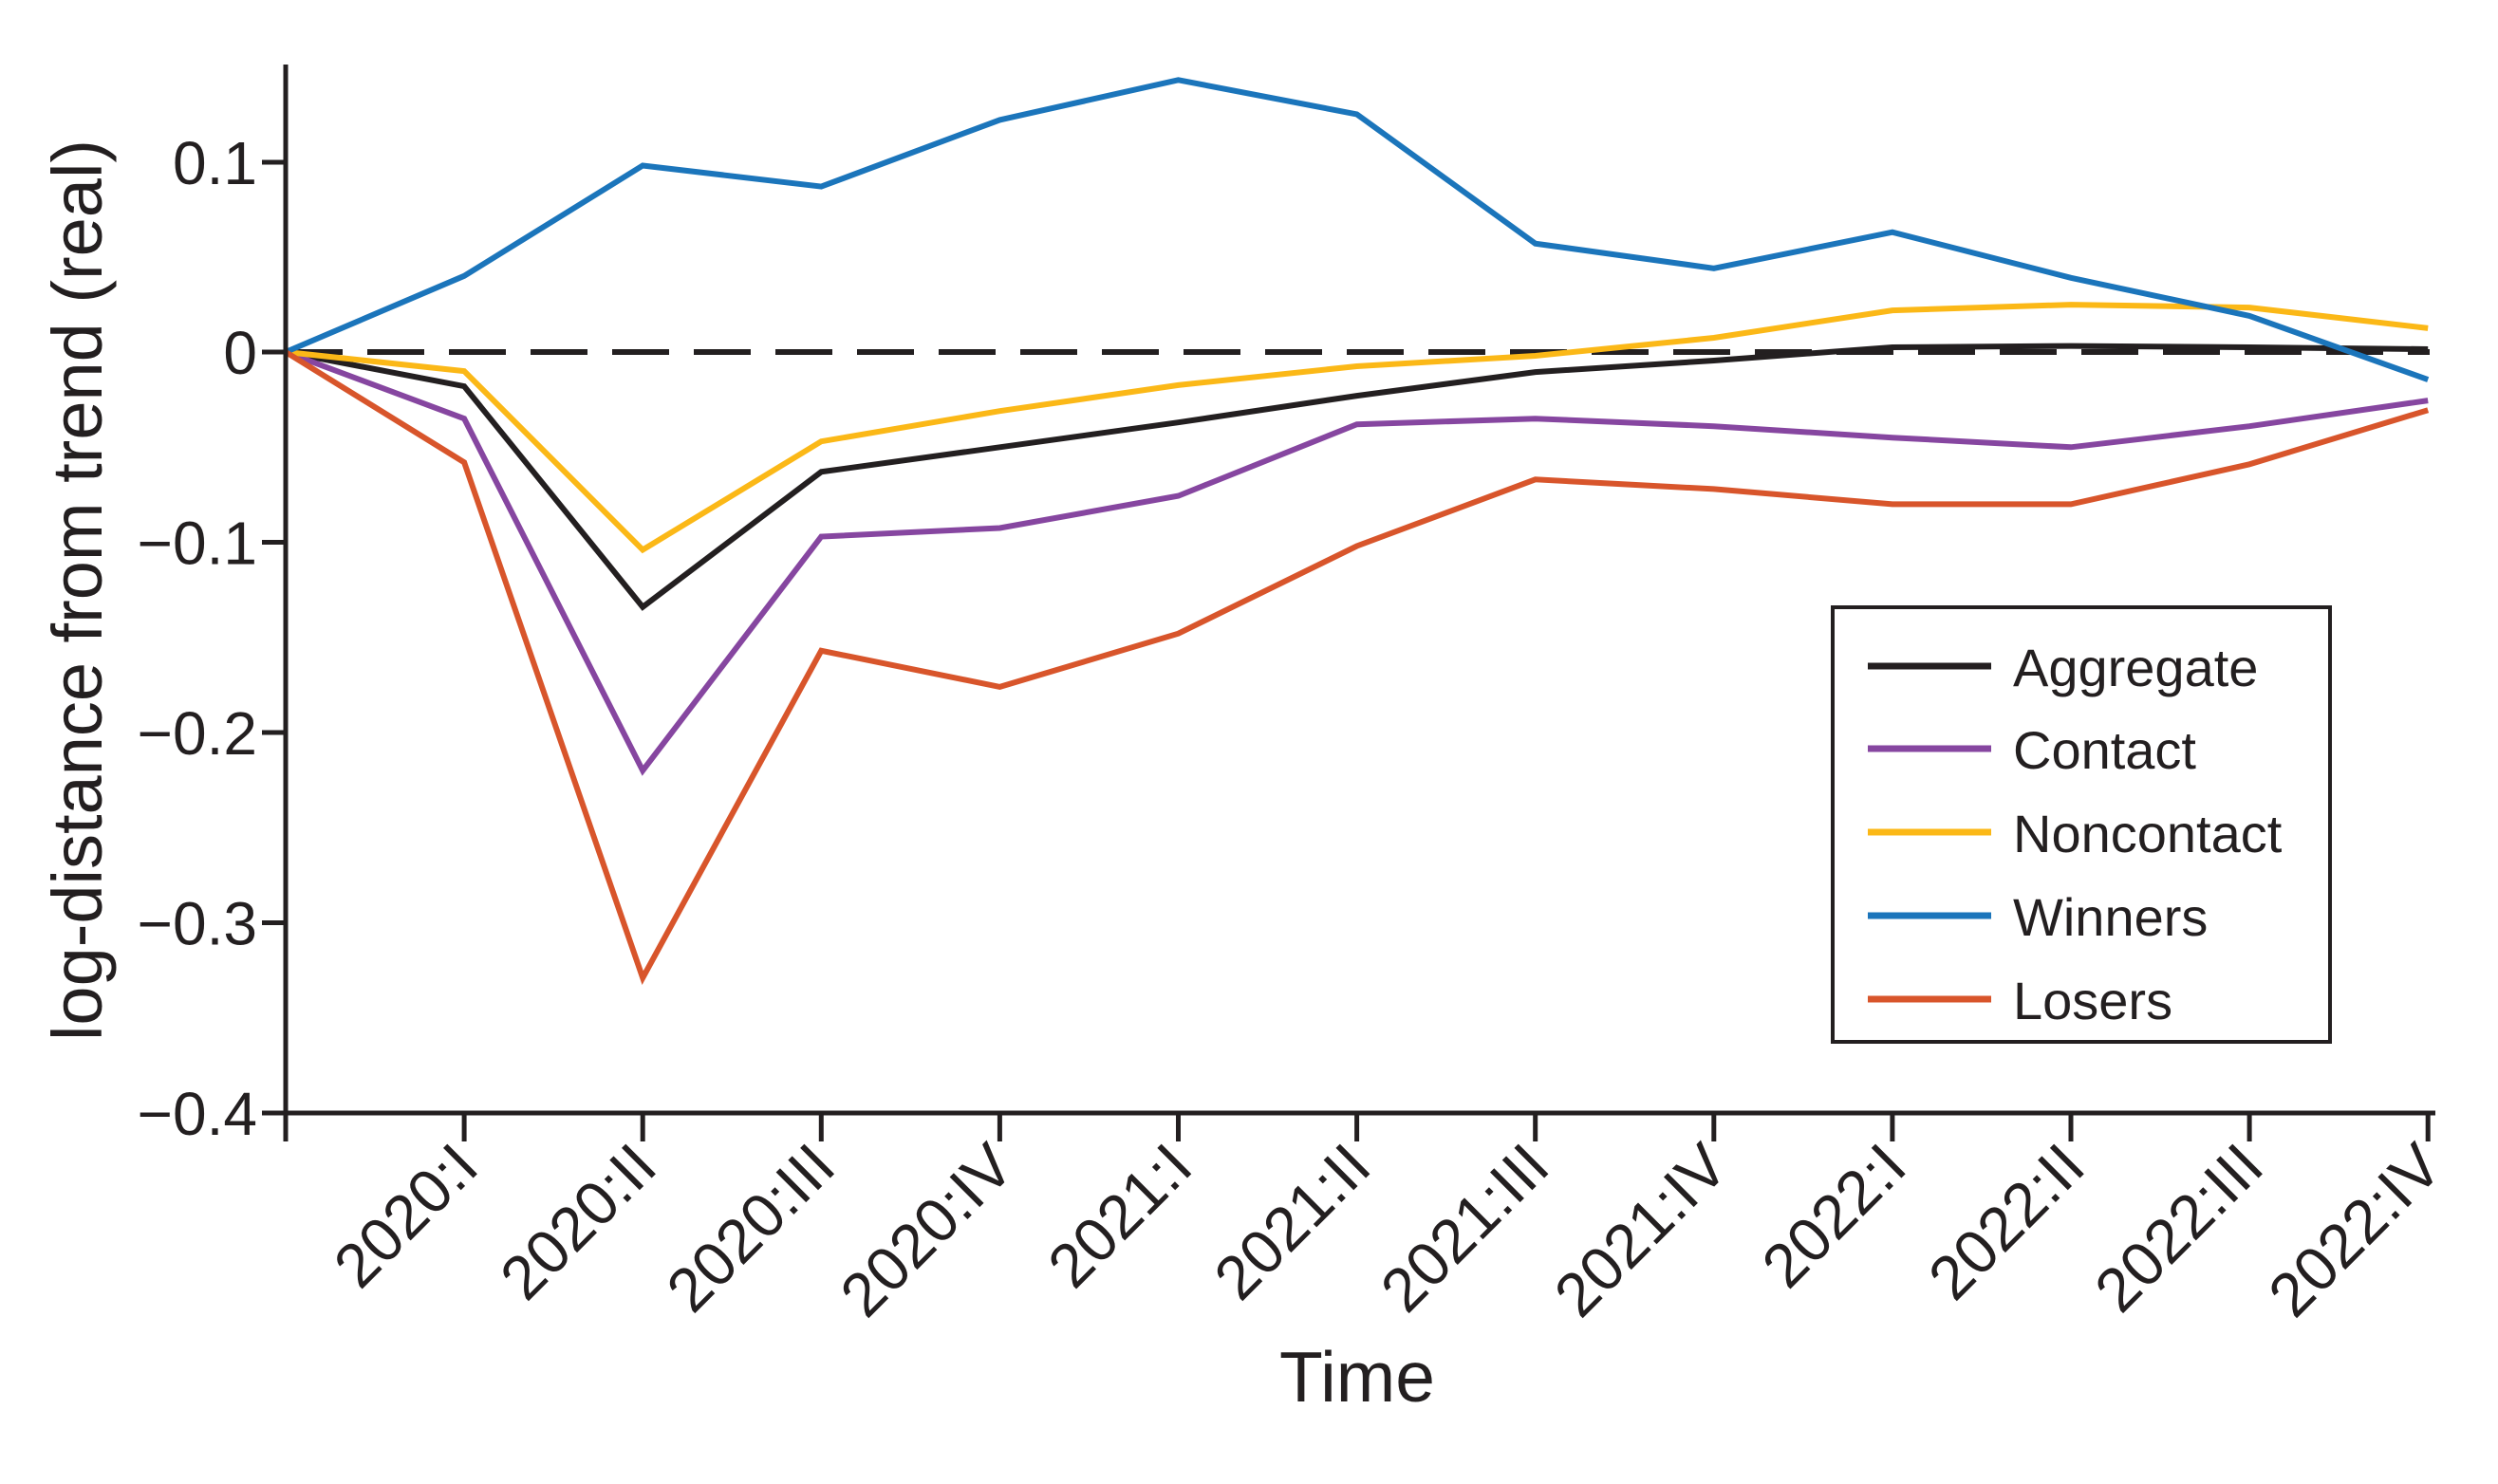 The width and height of the screenshot is (2498, 1484). I want to click on svg-text: Noncontact, so click(2148, 834).